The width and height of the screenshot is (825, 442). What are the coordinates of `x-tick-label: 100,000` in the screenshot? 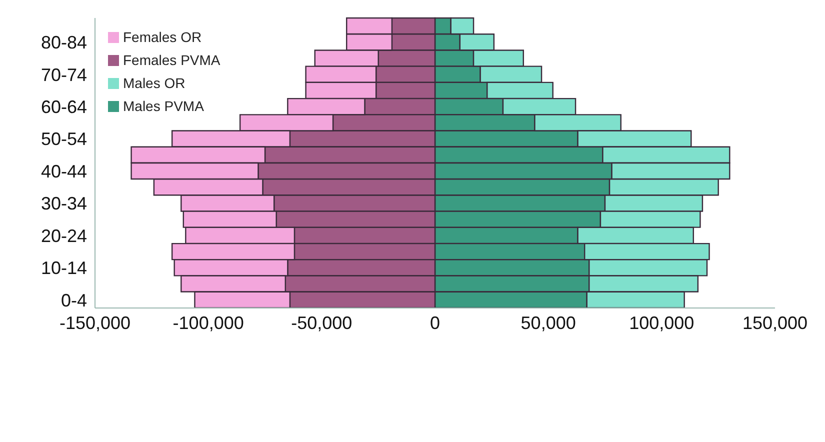 It's located at (661, 322).